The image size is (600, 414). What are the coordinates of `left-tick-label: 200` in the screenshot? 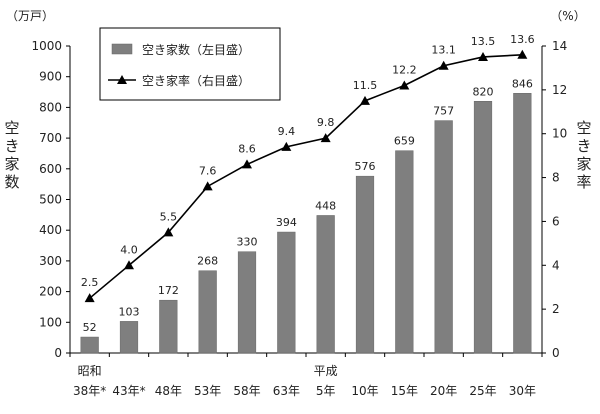 It's located at (50, 292).